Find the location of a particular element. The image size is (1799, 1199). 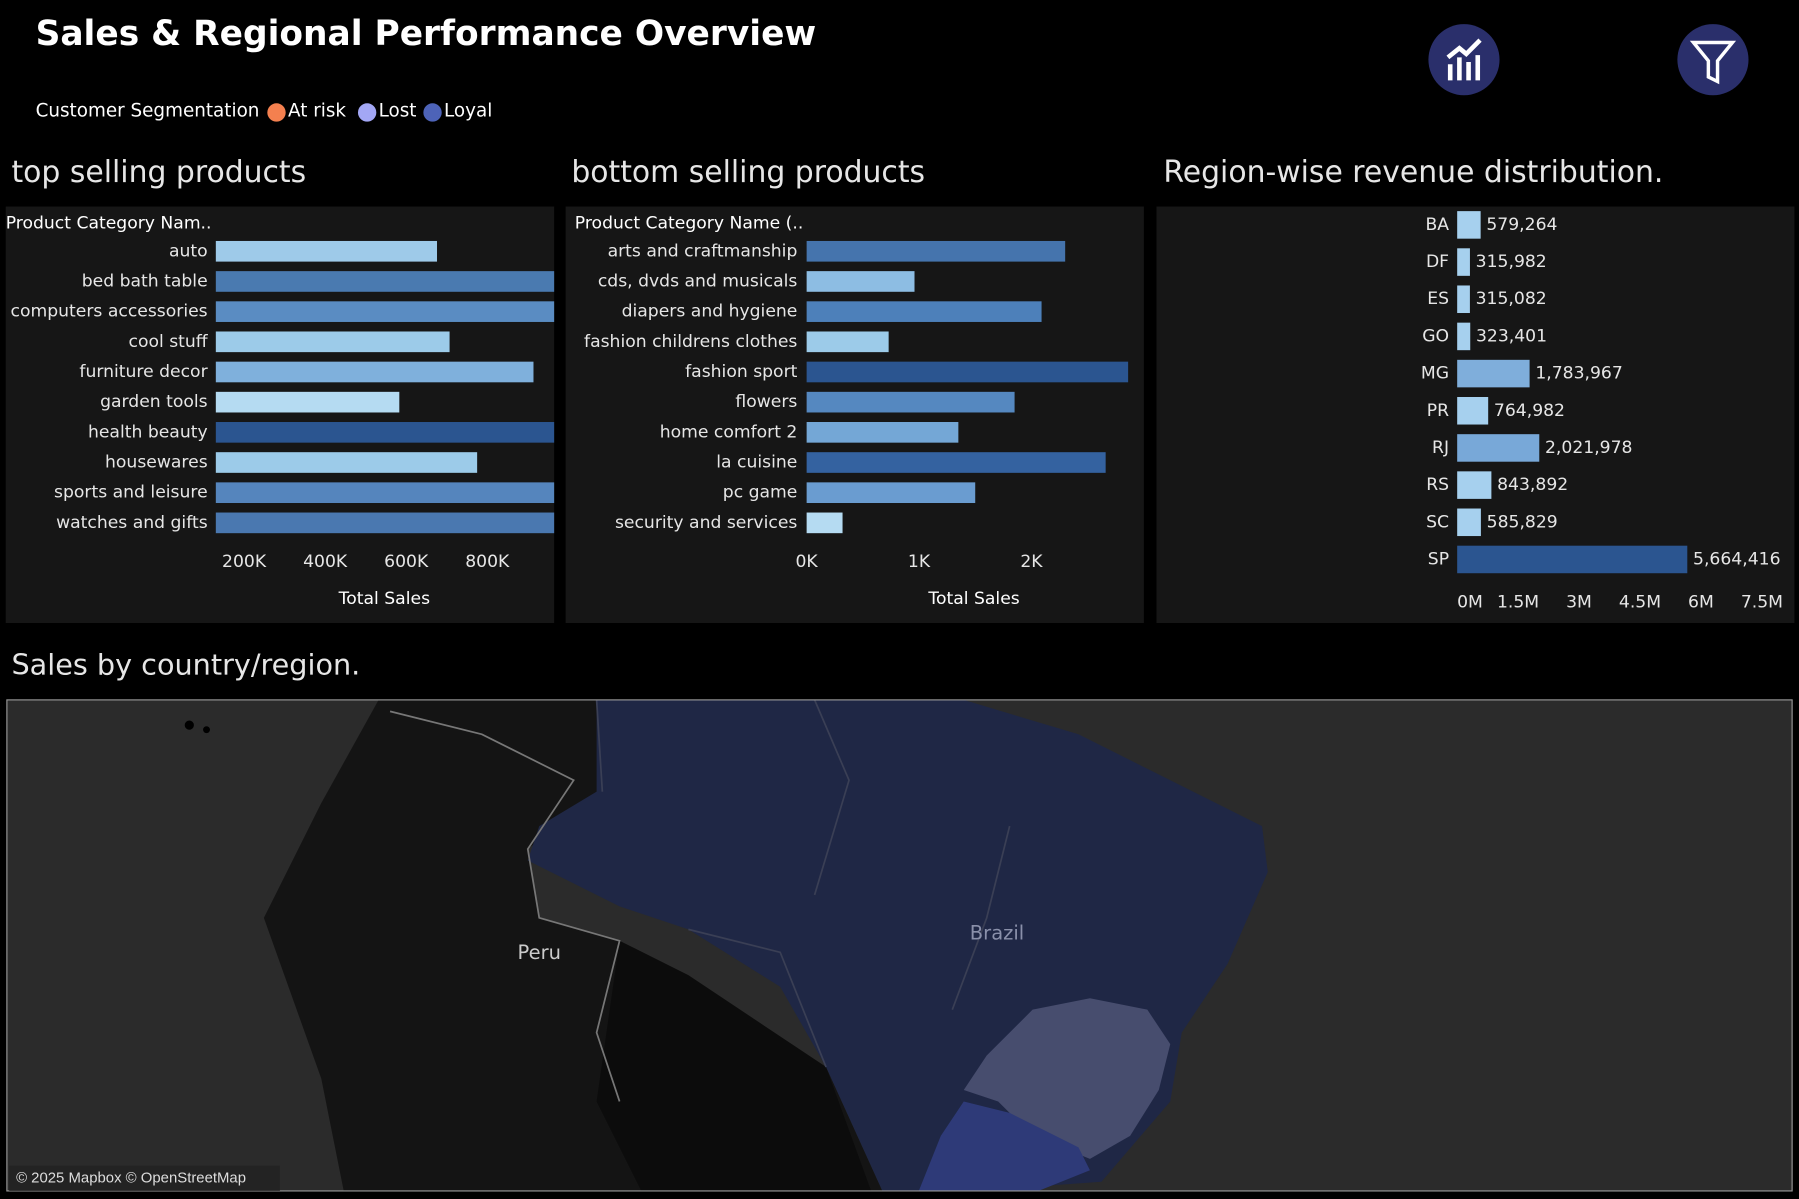

x-tick-label: 2K is located at coordinates (1031, 562).